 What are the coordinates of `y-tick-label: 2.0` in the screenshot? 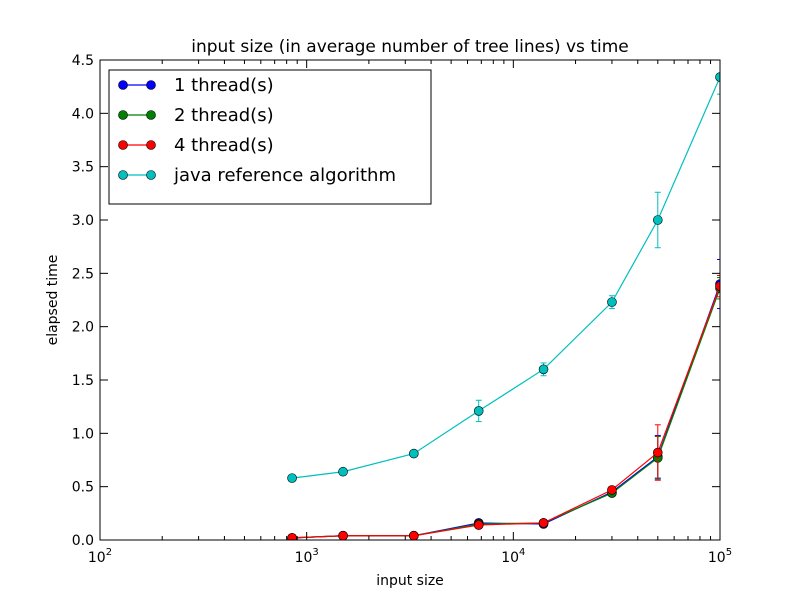 It's located at (83, 328).